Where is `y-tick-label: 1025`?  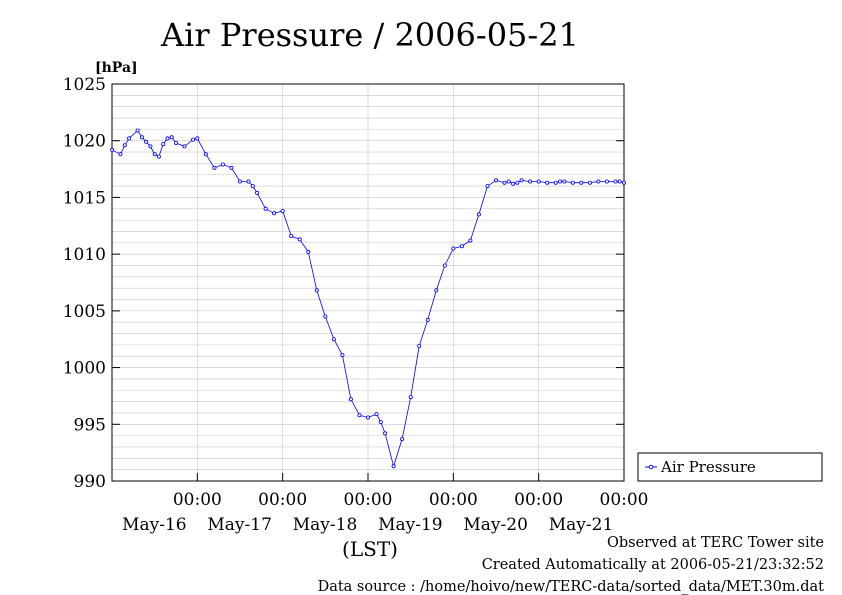
y-tick-label: 1025 is located at coordinates (84, 85).